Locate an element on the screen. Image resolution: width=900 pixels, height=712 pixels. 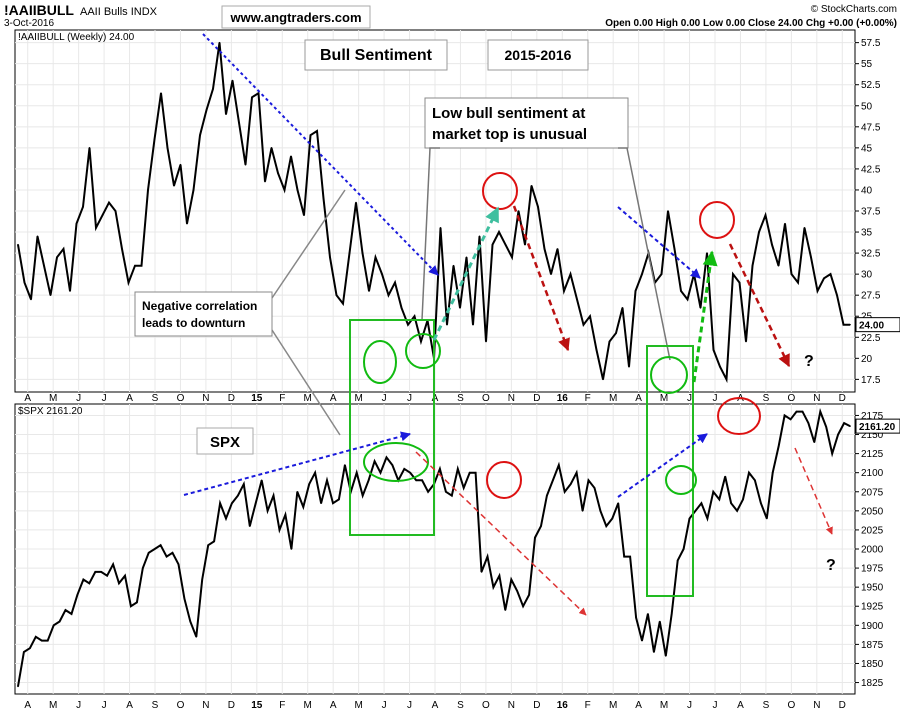
bot-xtick-label: D is located at coordinates (536, 705).